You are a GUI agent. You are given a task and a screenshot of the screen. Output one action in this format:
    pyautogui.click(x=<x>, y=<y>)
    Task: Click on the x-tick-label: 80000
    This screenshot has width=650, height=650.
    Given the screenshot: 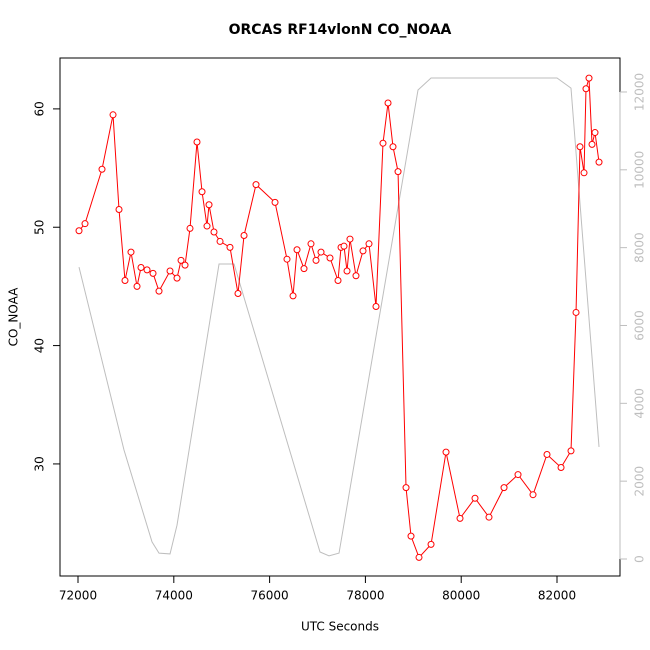 What is the action you would take?
    pyautogui.click(x=461, y=596)
    